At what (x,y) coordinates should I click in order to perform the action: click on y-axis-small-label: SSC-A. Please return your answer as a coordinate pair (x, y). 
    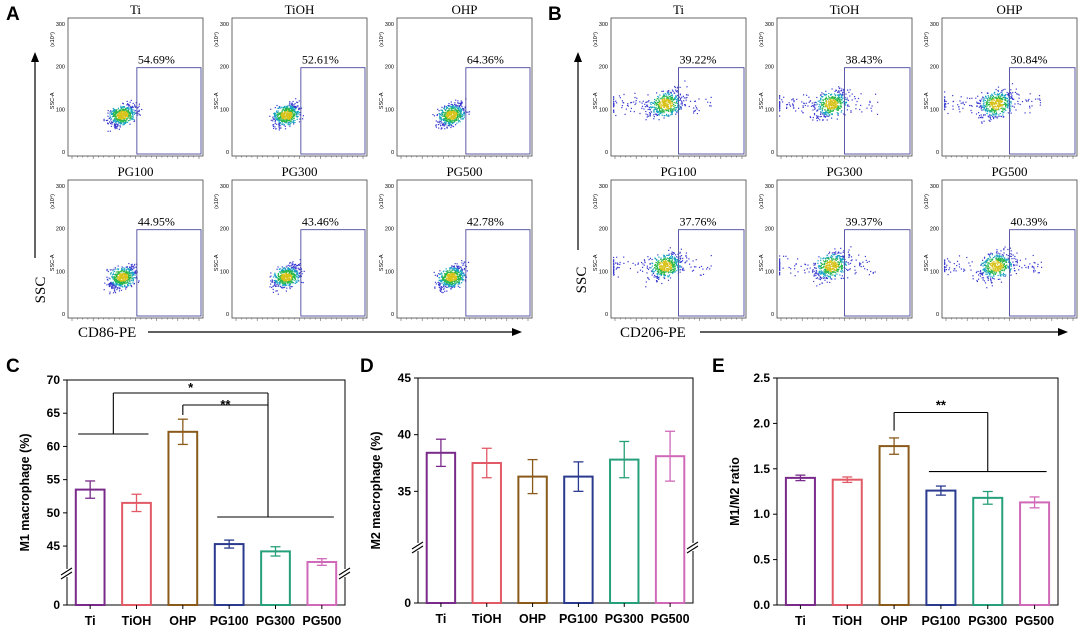
    Looking at the image, I should click on (762, 100).